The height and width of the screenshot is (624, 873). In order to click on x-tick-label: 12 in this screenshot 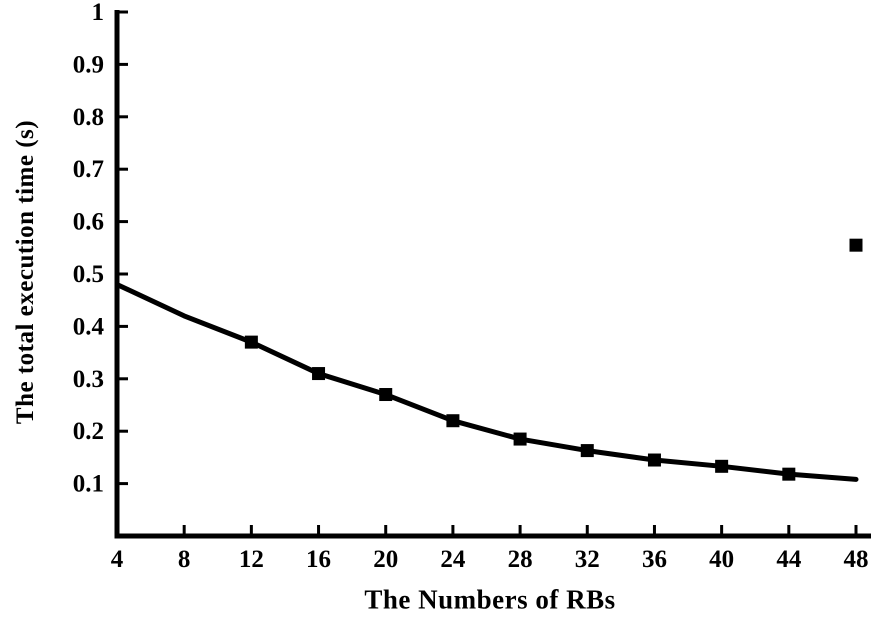, I will do `click(251, 559)`.